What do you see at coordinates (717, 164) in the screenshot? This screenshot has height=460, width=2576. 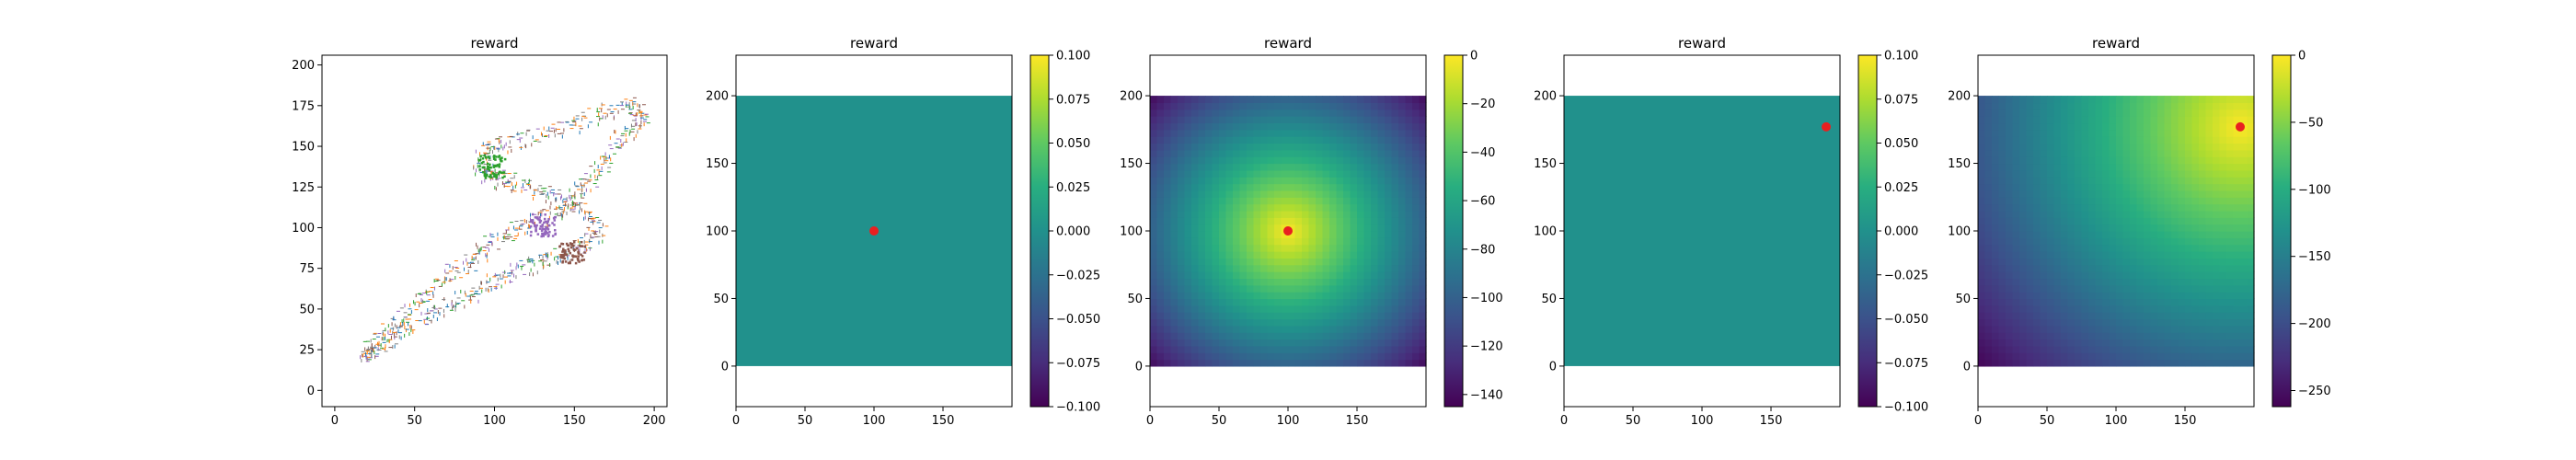 I see `y-tick-label: 150` at bounding box center [717, 164].